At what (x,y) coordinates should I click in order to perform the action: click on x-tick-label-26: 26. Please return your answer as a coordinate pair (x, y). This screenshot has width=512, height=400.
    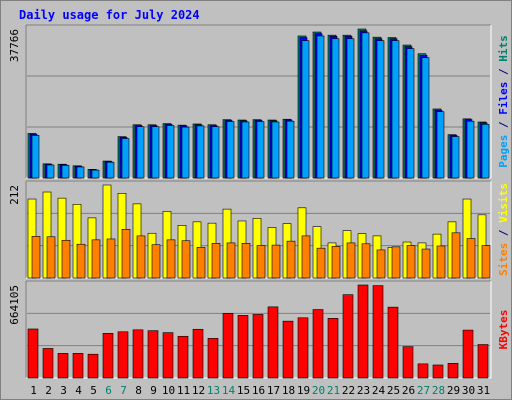
    Looking at the image, I should click on (408, 390).